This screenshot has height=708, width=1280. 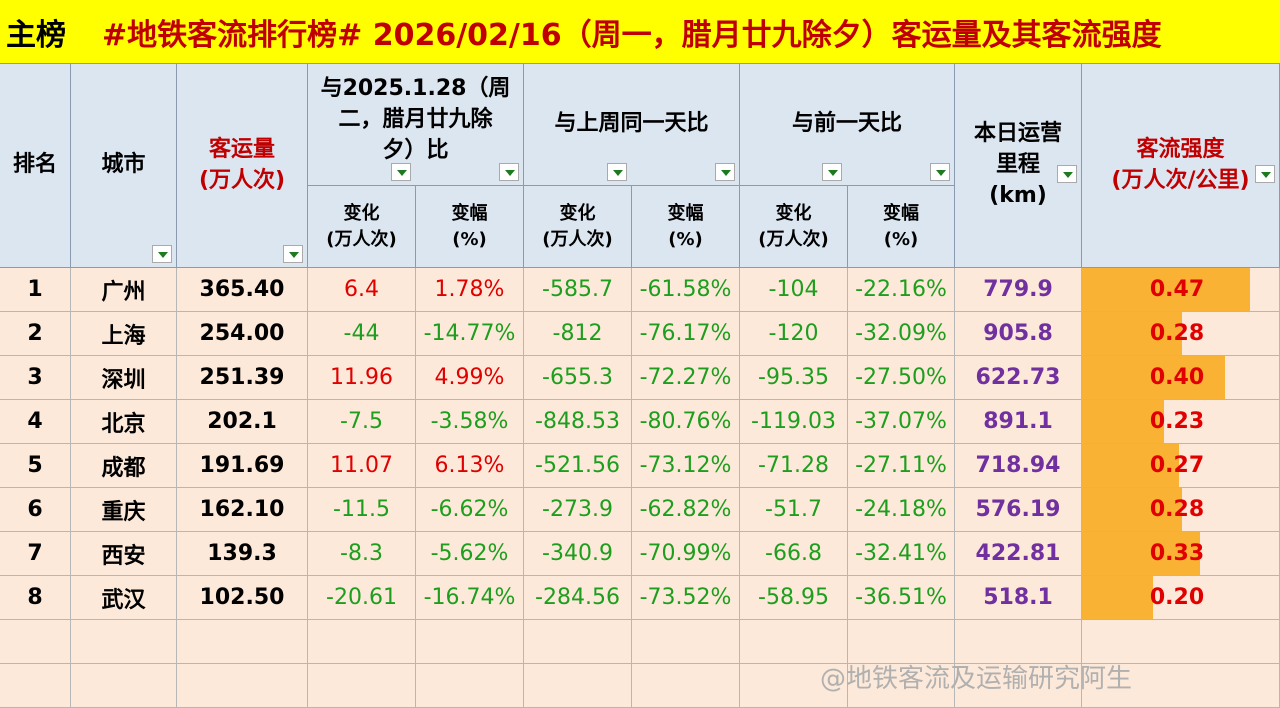 What do you see at coordinates (36, 35) in the screenshot?
I see `list-tag: 主榜` at bounding box center [36, 35].